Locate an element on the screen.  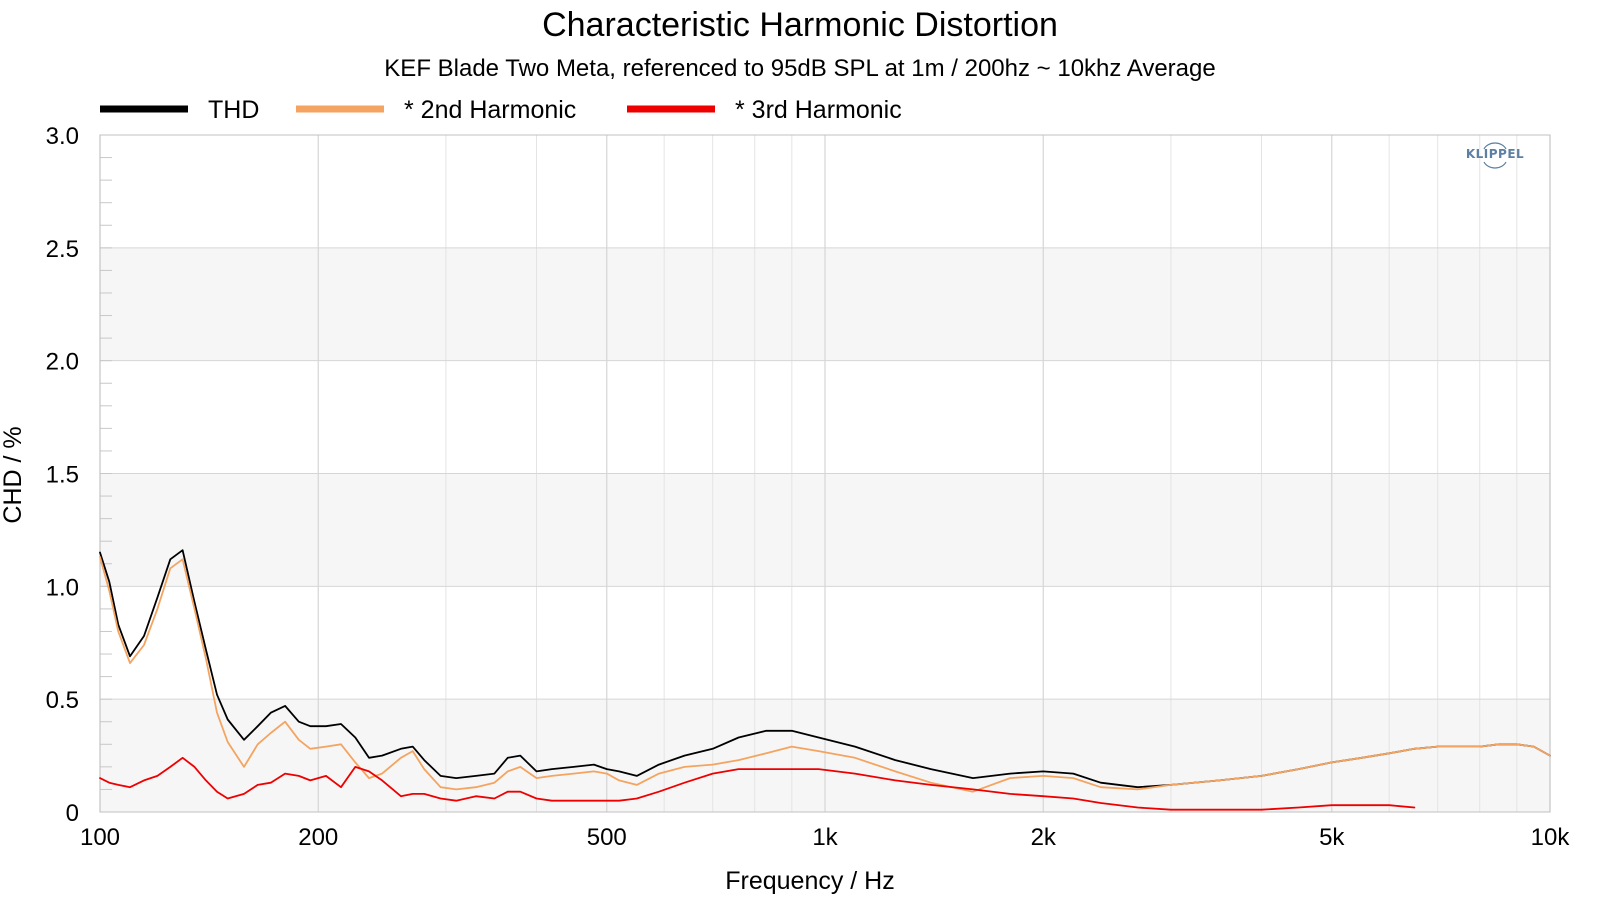
klippel-logo-text: KLIPPEL is located at coordinates (1495, 154).